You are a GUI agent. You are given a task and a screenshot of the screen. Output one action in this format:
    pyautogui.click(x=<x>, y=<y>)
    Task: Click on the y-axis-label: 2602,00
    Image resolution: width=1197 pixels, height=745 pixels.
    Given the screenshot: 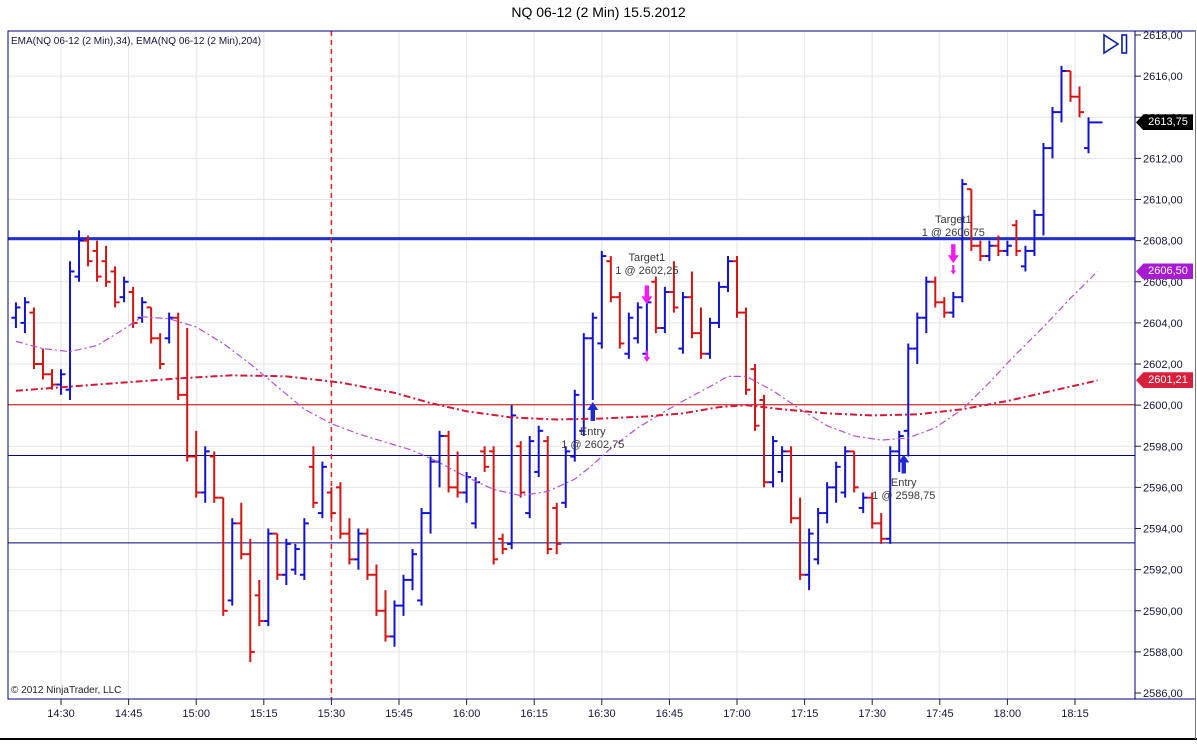 What is the action you would take?
    pyautogui.click(x=1163, y=365)
    